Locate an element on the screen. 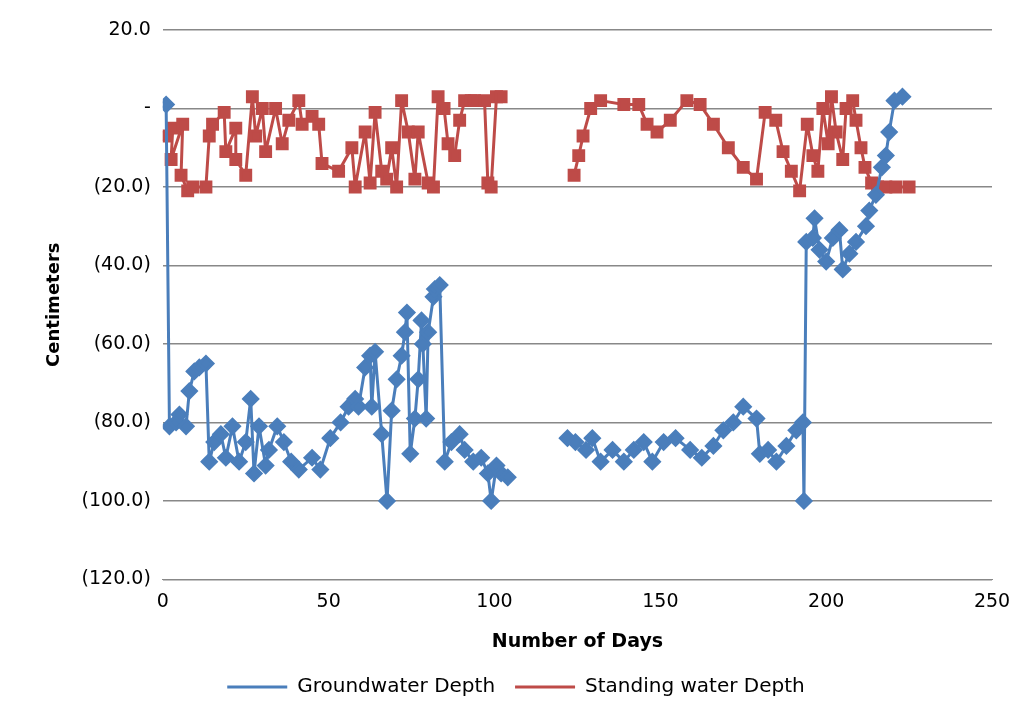  x-tick-label: 150 is located at coordinates (660, 599).